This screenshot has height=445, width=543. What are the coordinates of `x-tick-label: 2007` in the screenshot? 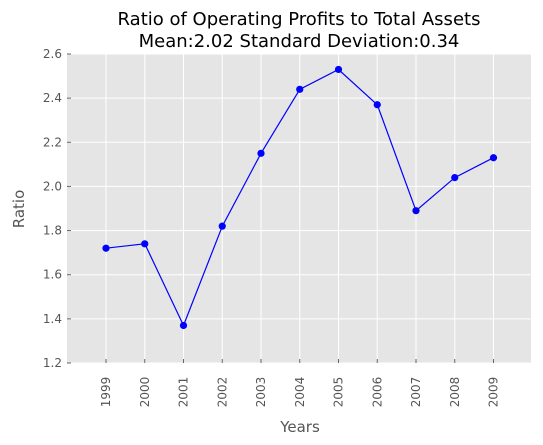 It's located at (416, 392).